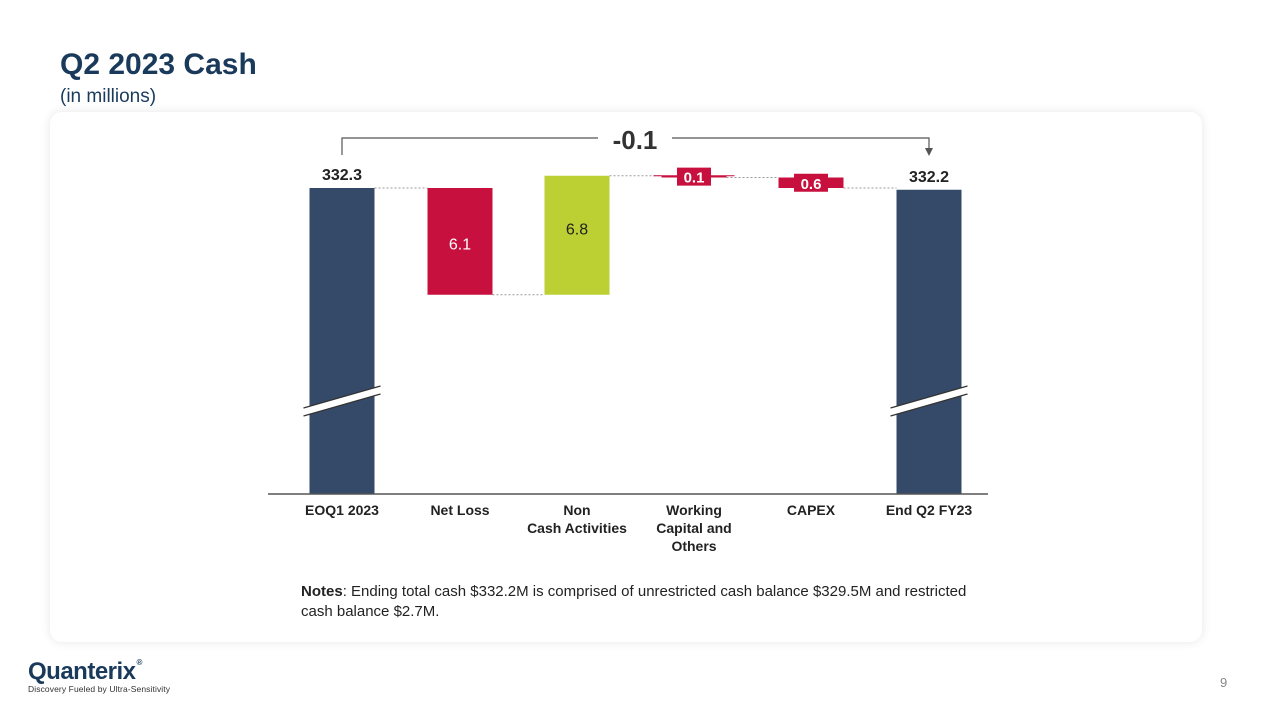  I want to click on change-value-label: 6.1, so click(460, 244).